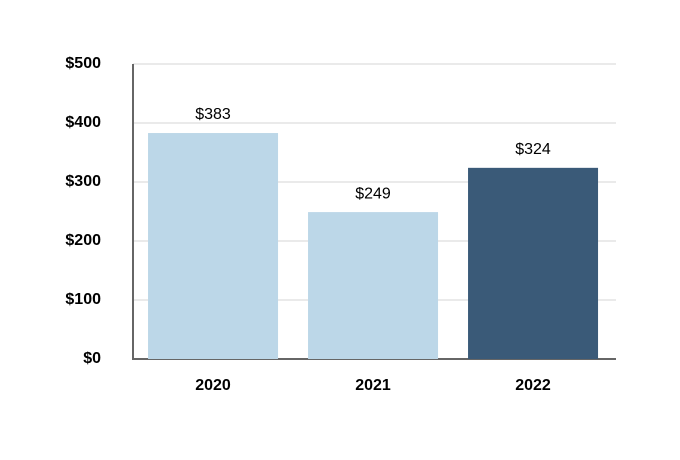 This screenshot has height=460, width=680. What do you see at coordinates (83, 122) in the screenshot?
I see `y-tick-label: $400` at bounding box center [83, 122].